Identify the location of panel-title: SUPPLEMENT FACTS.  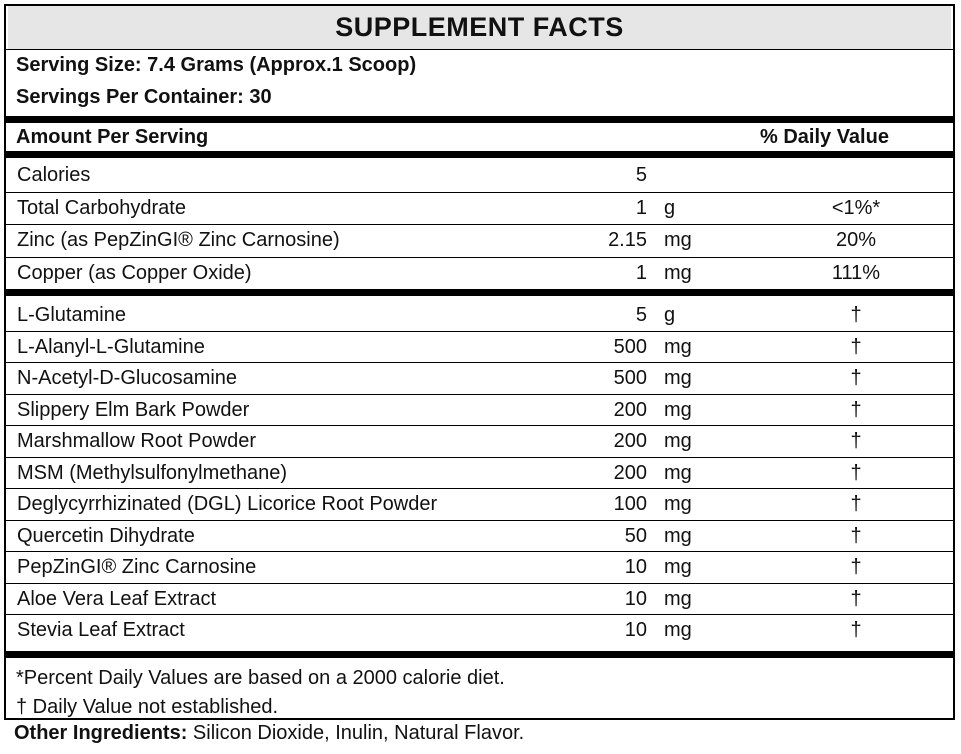
(479, 27).